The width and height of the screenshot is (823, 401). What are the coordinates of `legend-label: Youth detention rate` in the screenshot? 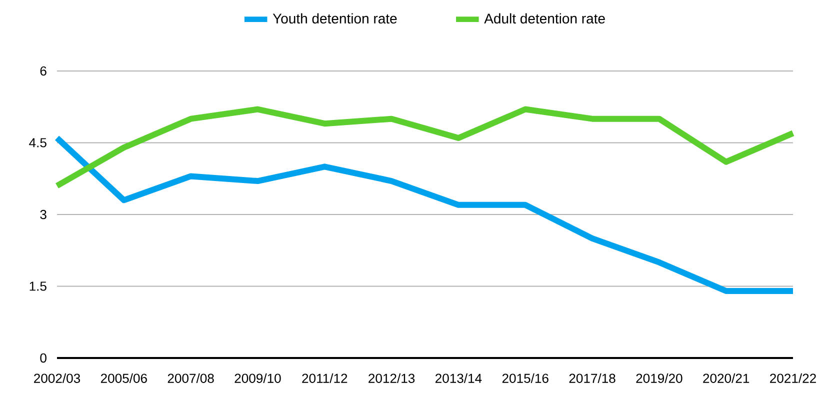 It's located at (334, 18).